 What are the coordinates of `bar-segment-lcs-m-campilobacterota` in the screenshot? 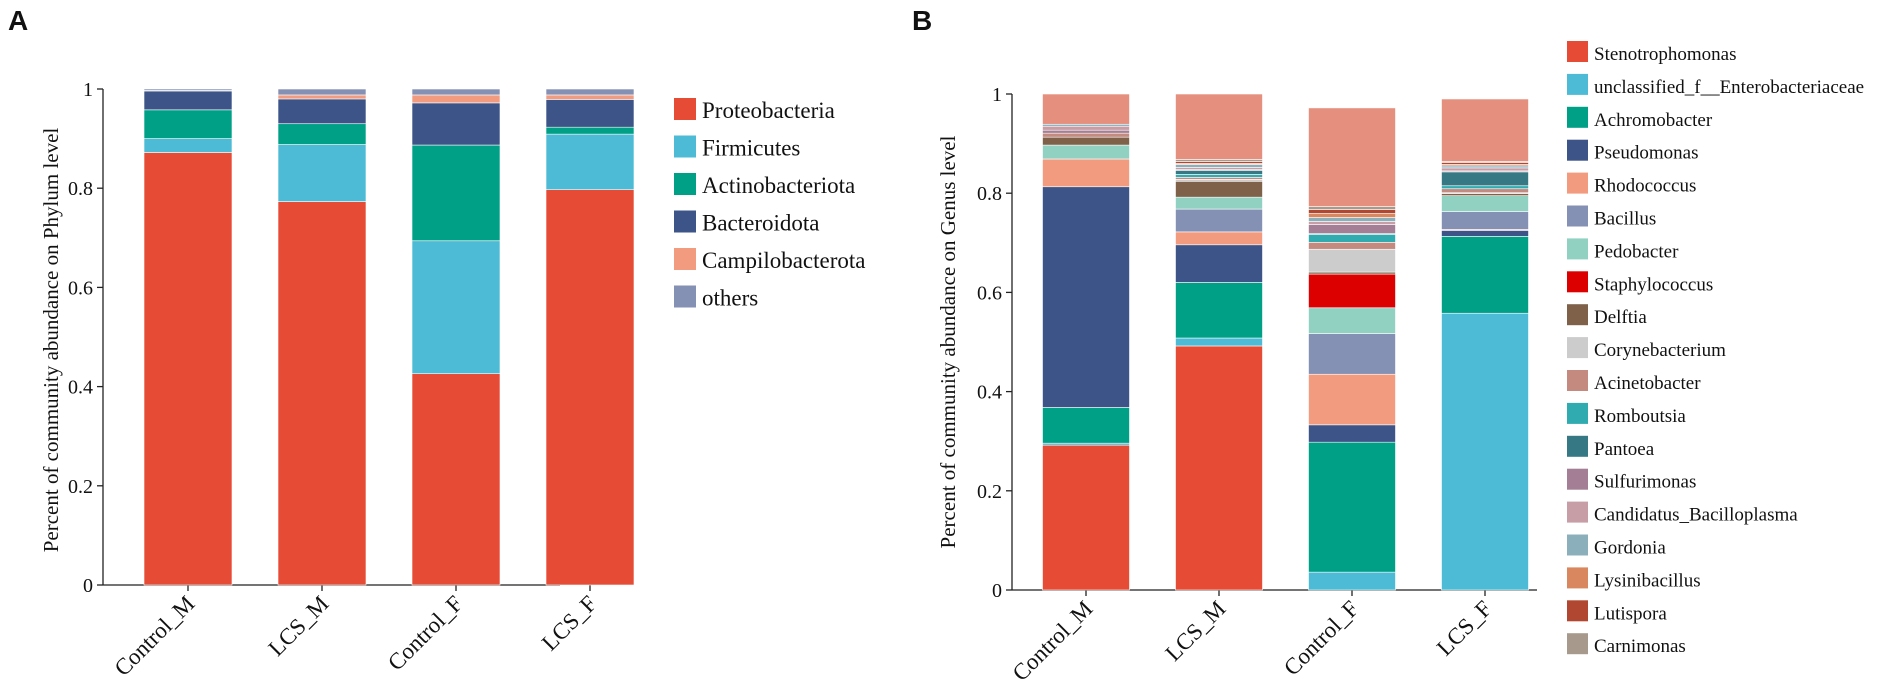 It's located at (322, 97).